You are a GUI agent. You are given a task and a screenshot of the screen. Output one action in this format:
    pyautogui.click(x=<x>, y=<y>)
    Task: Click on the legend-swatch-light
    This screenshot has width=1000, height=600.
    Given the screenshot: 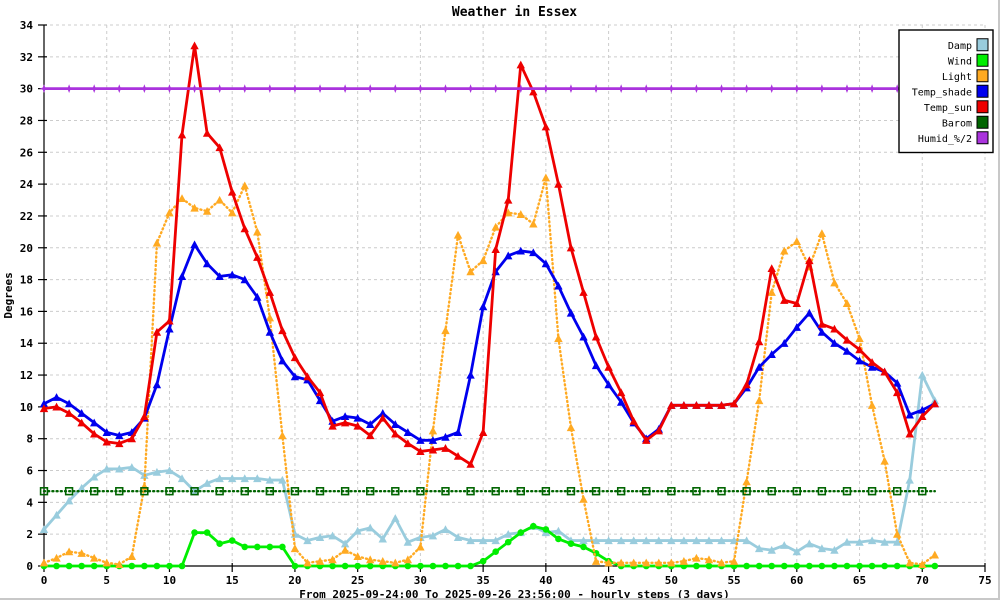 What is the action you would take?
    pyautogui.click(x=982, y=76)
    